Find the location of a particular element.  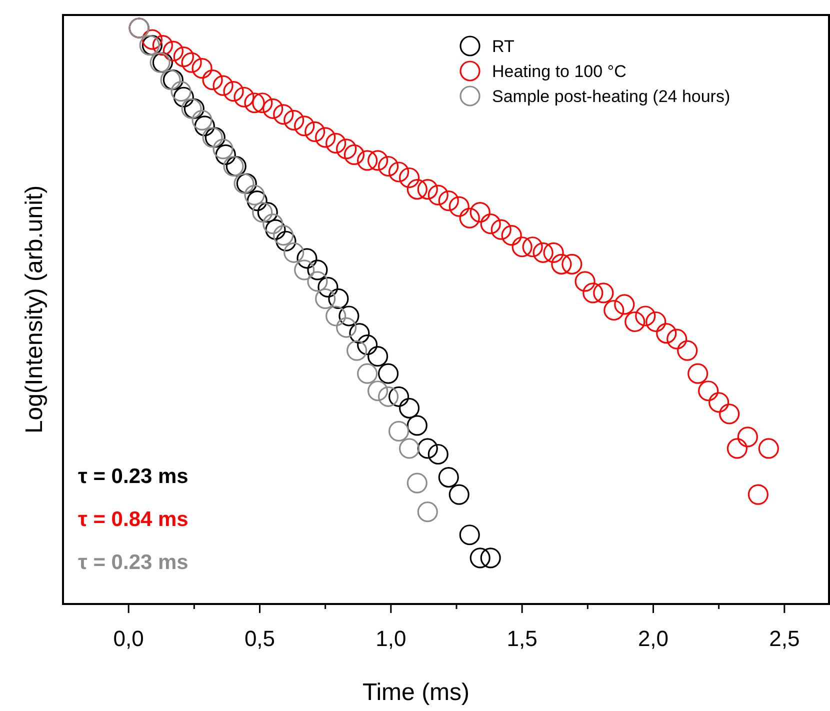

x-axis-title: Time (ms) is located at coordinates (416, 692).